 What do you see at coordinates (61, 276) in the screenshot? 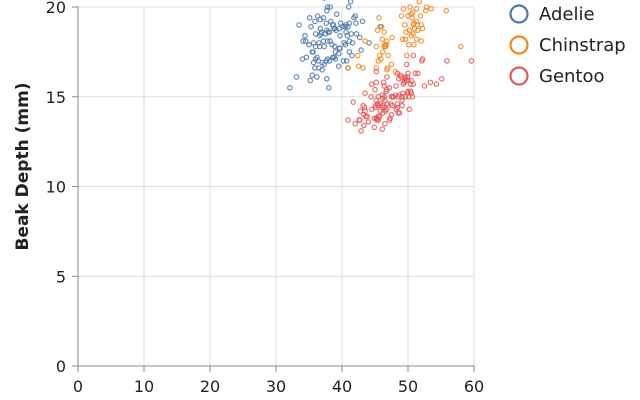
I see `y-tick-label: 5` at bounding box center [61, 276].